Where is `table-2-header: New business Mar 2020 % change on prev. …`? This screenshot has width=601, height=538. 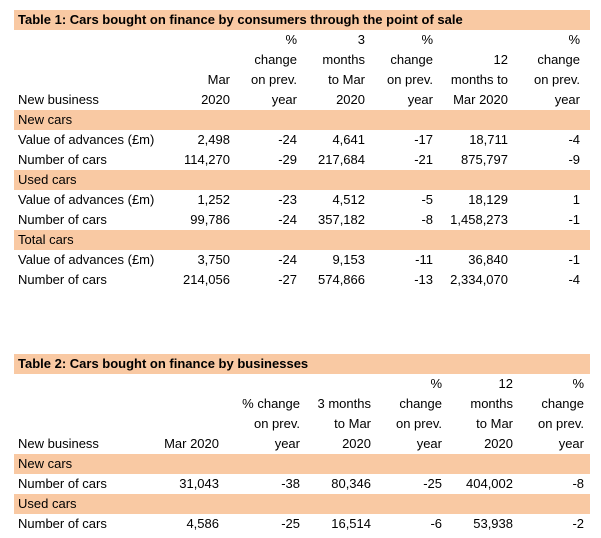
table-2-header: New business Mar 2020 % change on prev. … is located at coordinates (302, 414).